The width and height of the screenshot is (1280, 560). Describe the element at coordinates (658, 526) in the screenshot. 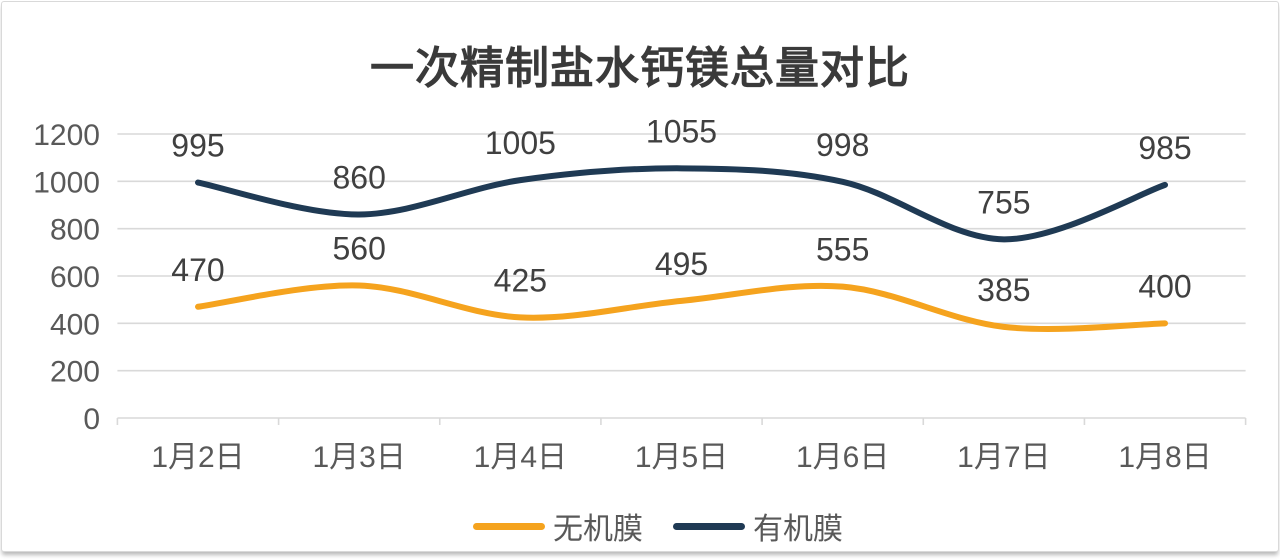

I see `chart-legend: 无机膜 有机膜` at that location.